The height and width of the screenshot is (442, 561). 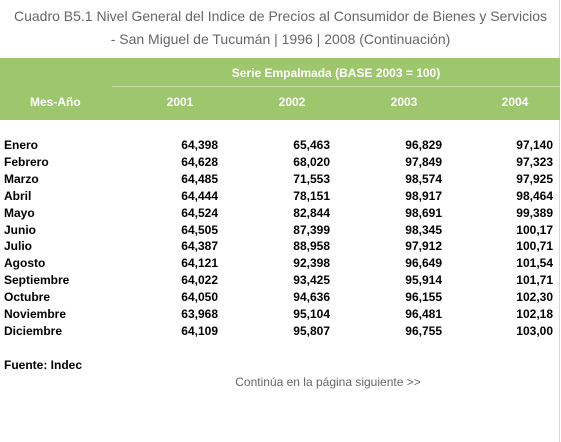 I want to click on cell-value: 94,636, so click(x=311, y=297).